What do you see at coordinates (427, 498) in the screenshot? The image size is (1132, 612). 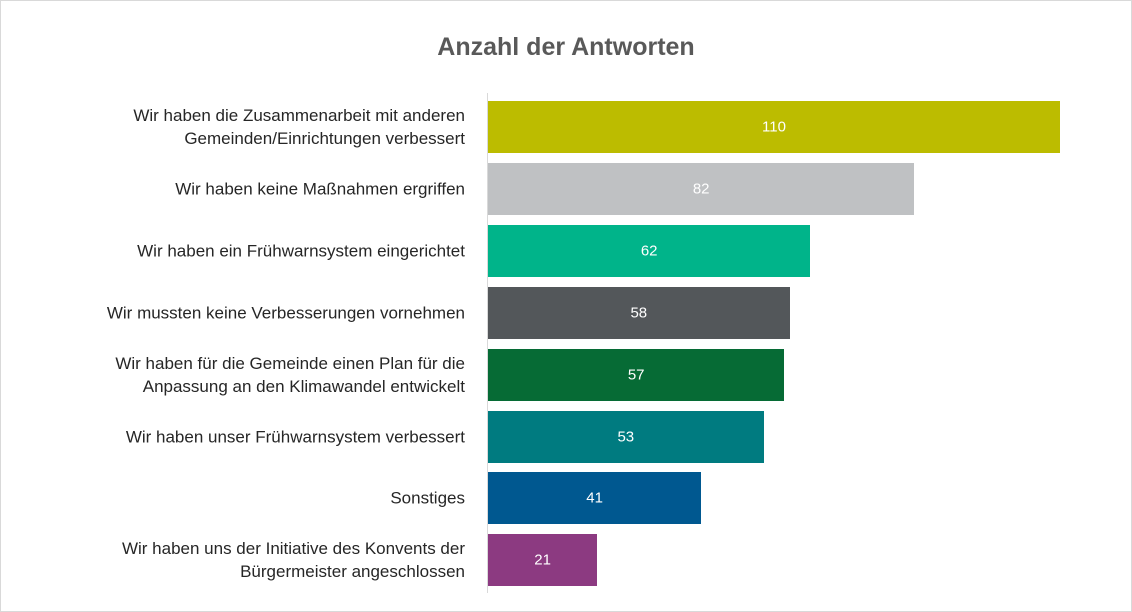 I see `category-label: Sonstiges` at bounding box center [427, 498].